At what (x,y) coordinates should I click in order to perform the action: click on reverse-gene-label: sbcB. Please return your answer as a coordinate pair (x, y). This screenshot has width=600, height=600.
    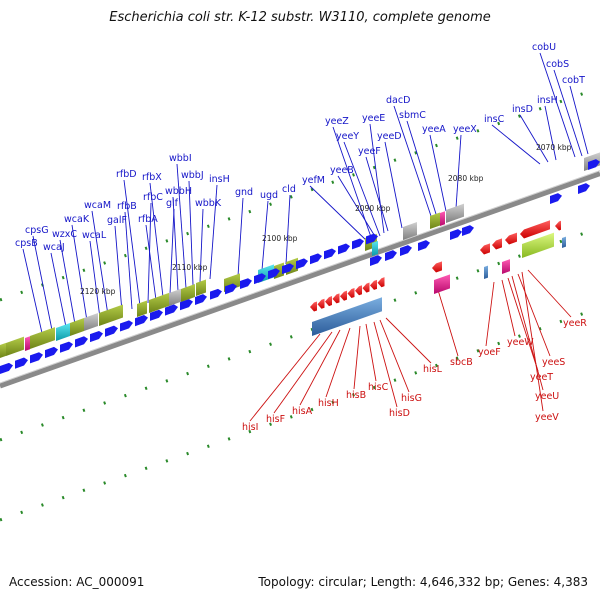
    Looking at the image, I should click on (461, 362).